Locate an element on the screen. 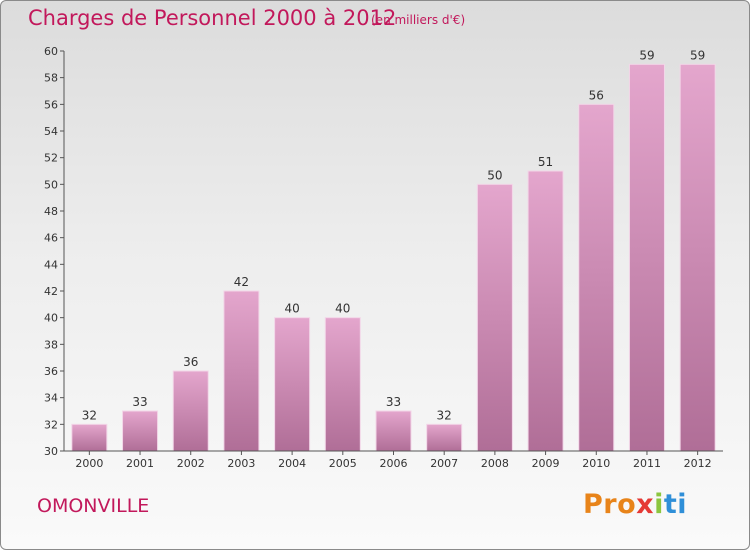  x-tick-label: 2004 is located at coordinates (292, 463).